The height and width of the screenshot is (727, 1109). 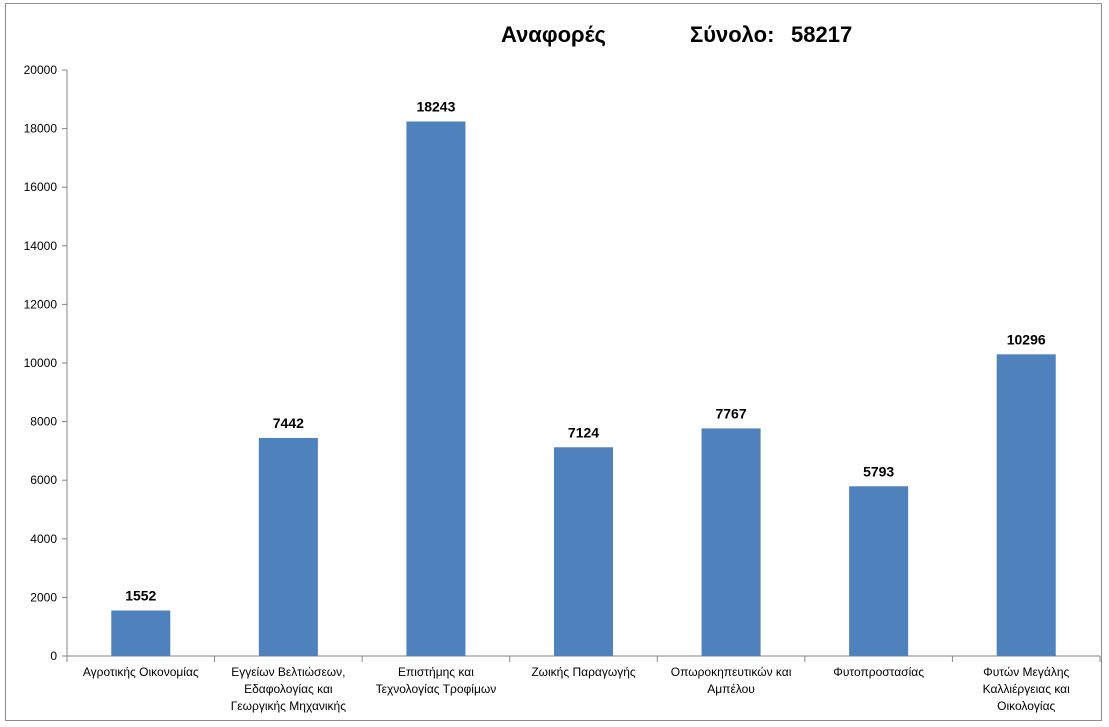 What do you see at coordinates (583, 432) in the screenshot?
I see `data-label: 7124` at bounding box center [583, 432].